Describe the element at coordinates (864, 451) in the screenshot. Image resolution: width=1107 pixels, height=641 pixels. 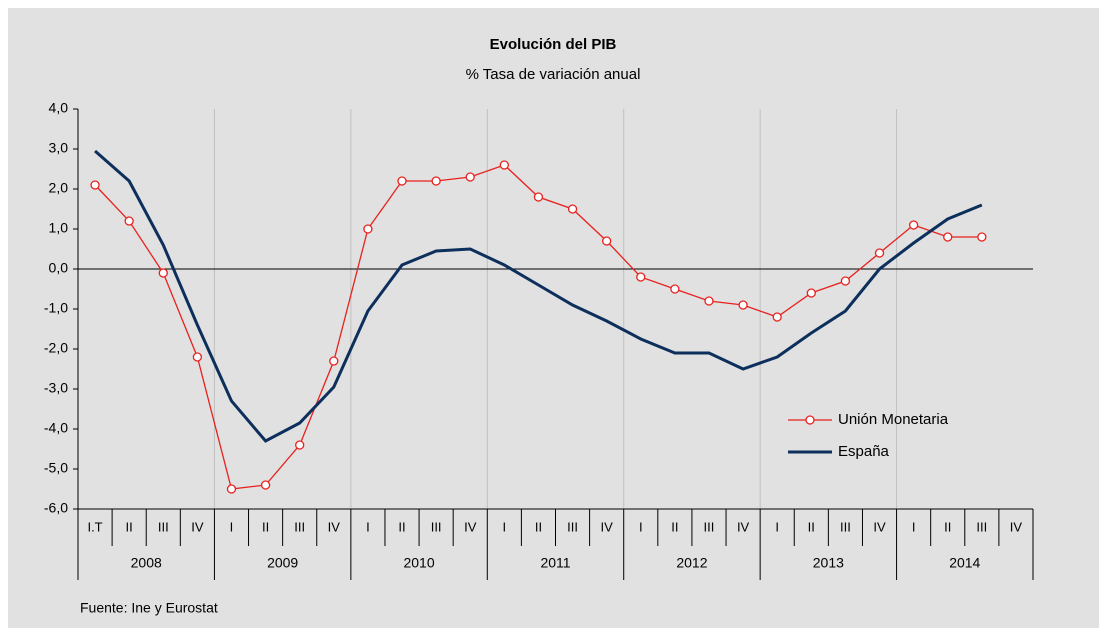
I see `legend-label: España` at that location.